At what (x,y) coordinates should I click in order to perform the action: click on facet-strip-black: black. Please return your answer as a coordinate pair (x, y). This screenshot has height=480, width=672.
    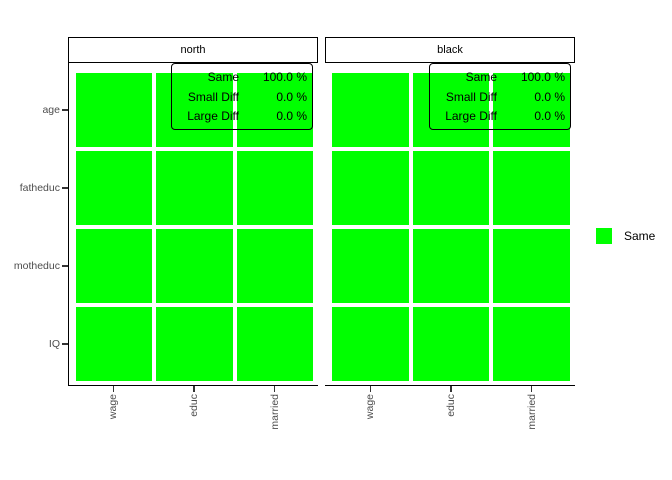
    Looking at the image, I should click on (450, 50).